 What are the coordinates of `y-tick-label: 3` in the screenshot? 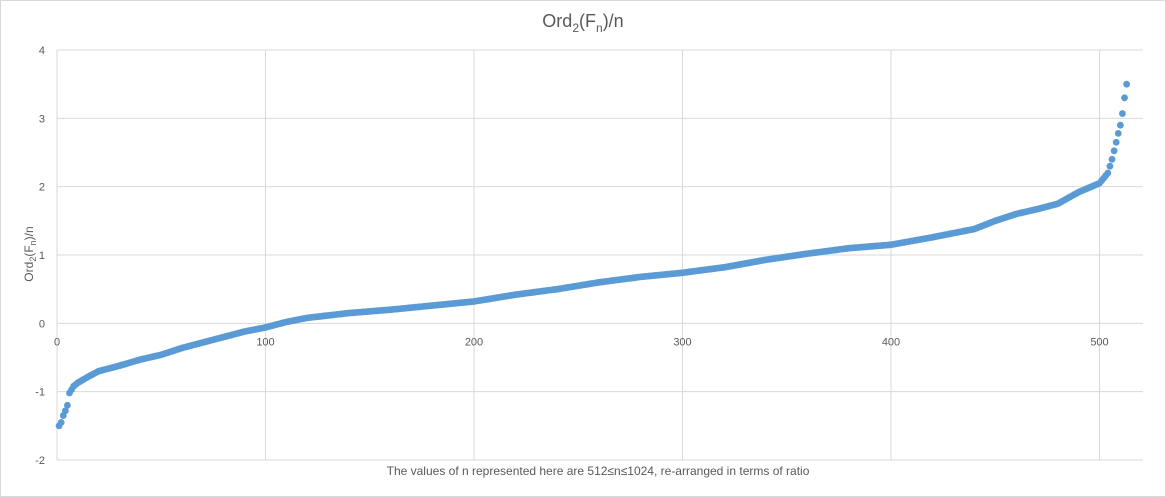 It's located at (42, 119).